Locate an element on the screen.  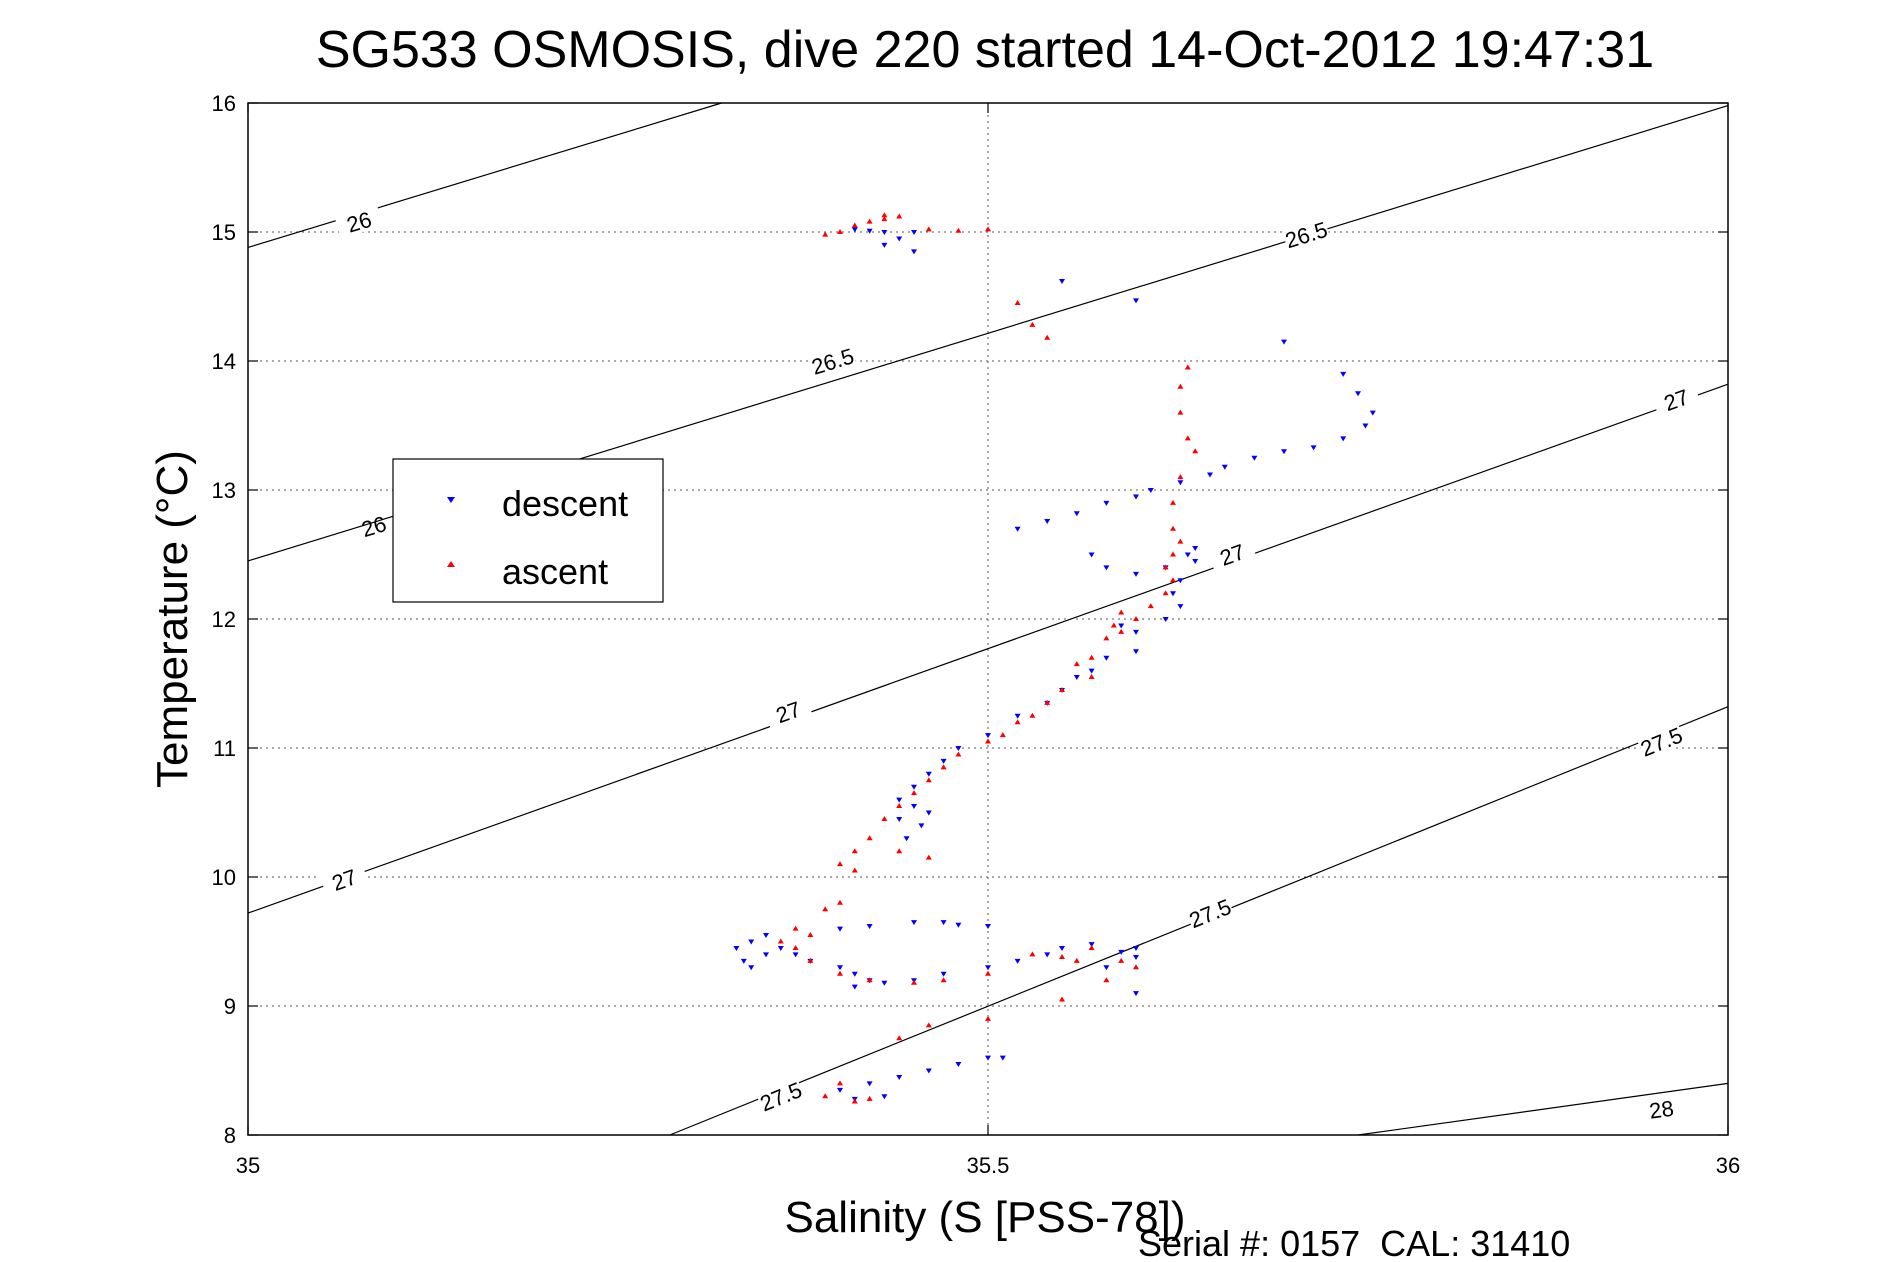
x-tick-label-1: 35.5 is located at coordinates (988, 1165).